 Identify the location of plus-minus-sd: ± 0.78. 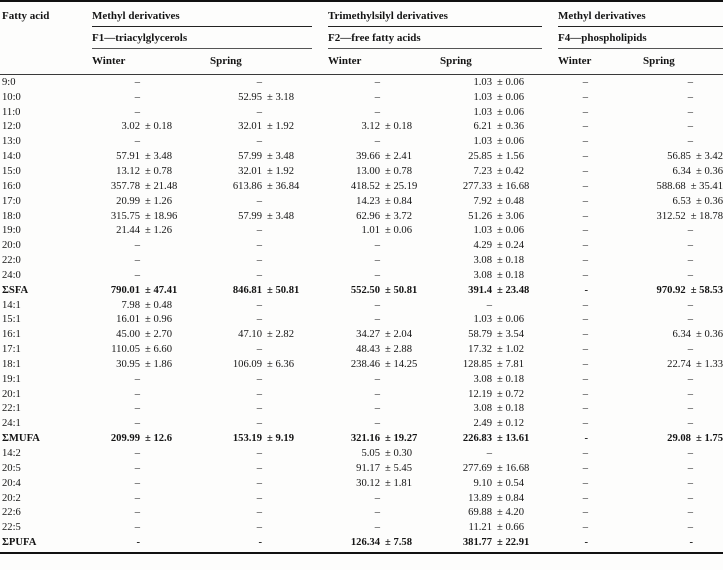
(159, 171).